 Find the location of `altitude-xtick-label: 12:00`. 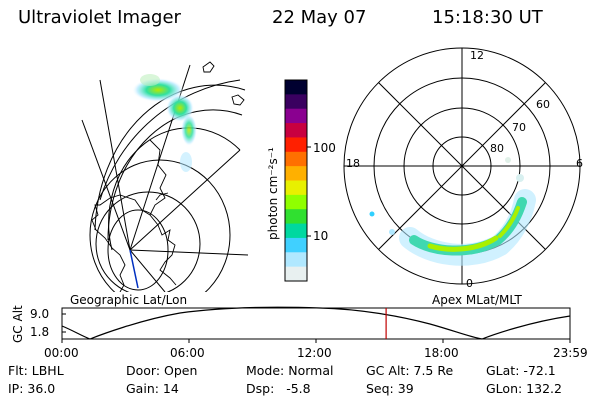

altitude-xtick-label: 12:00 is located at coordinates (314, 353).